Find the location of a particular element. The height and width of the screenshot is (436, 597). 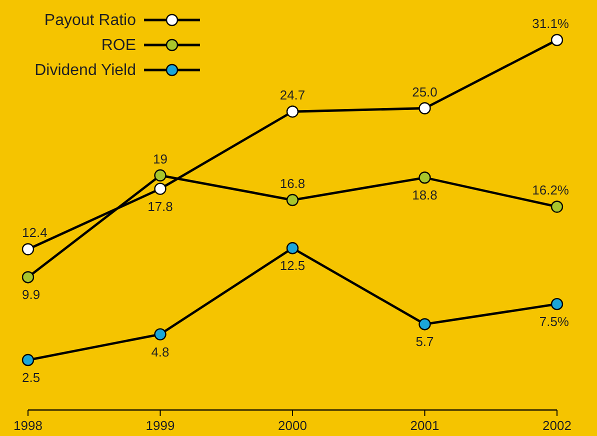

legend-label: Dividend Yield is located at coordinates (85, 70).